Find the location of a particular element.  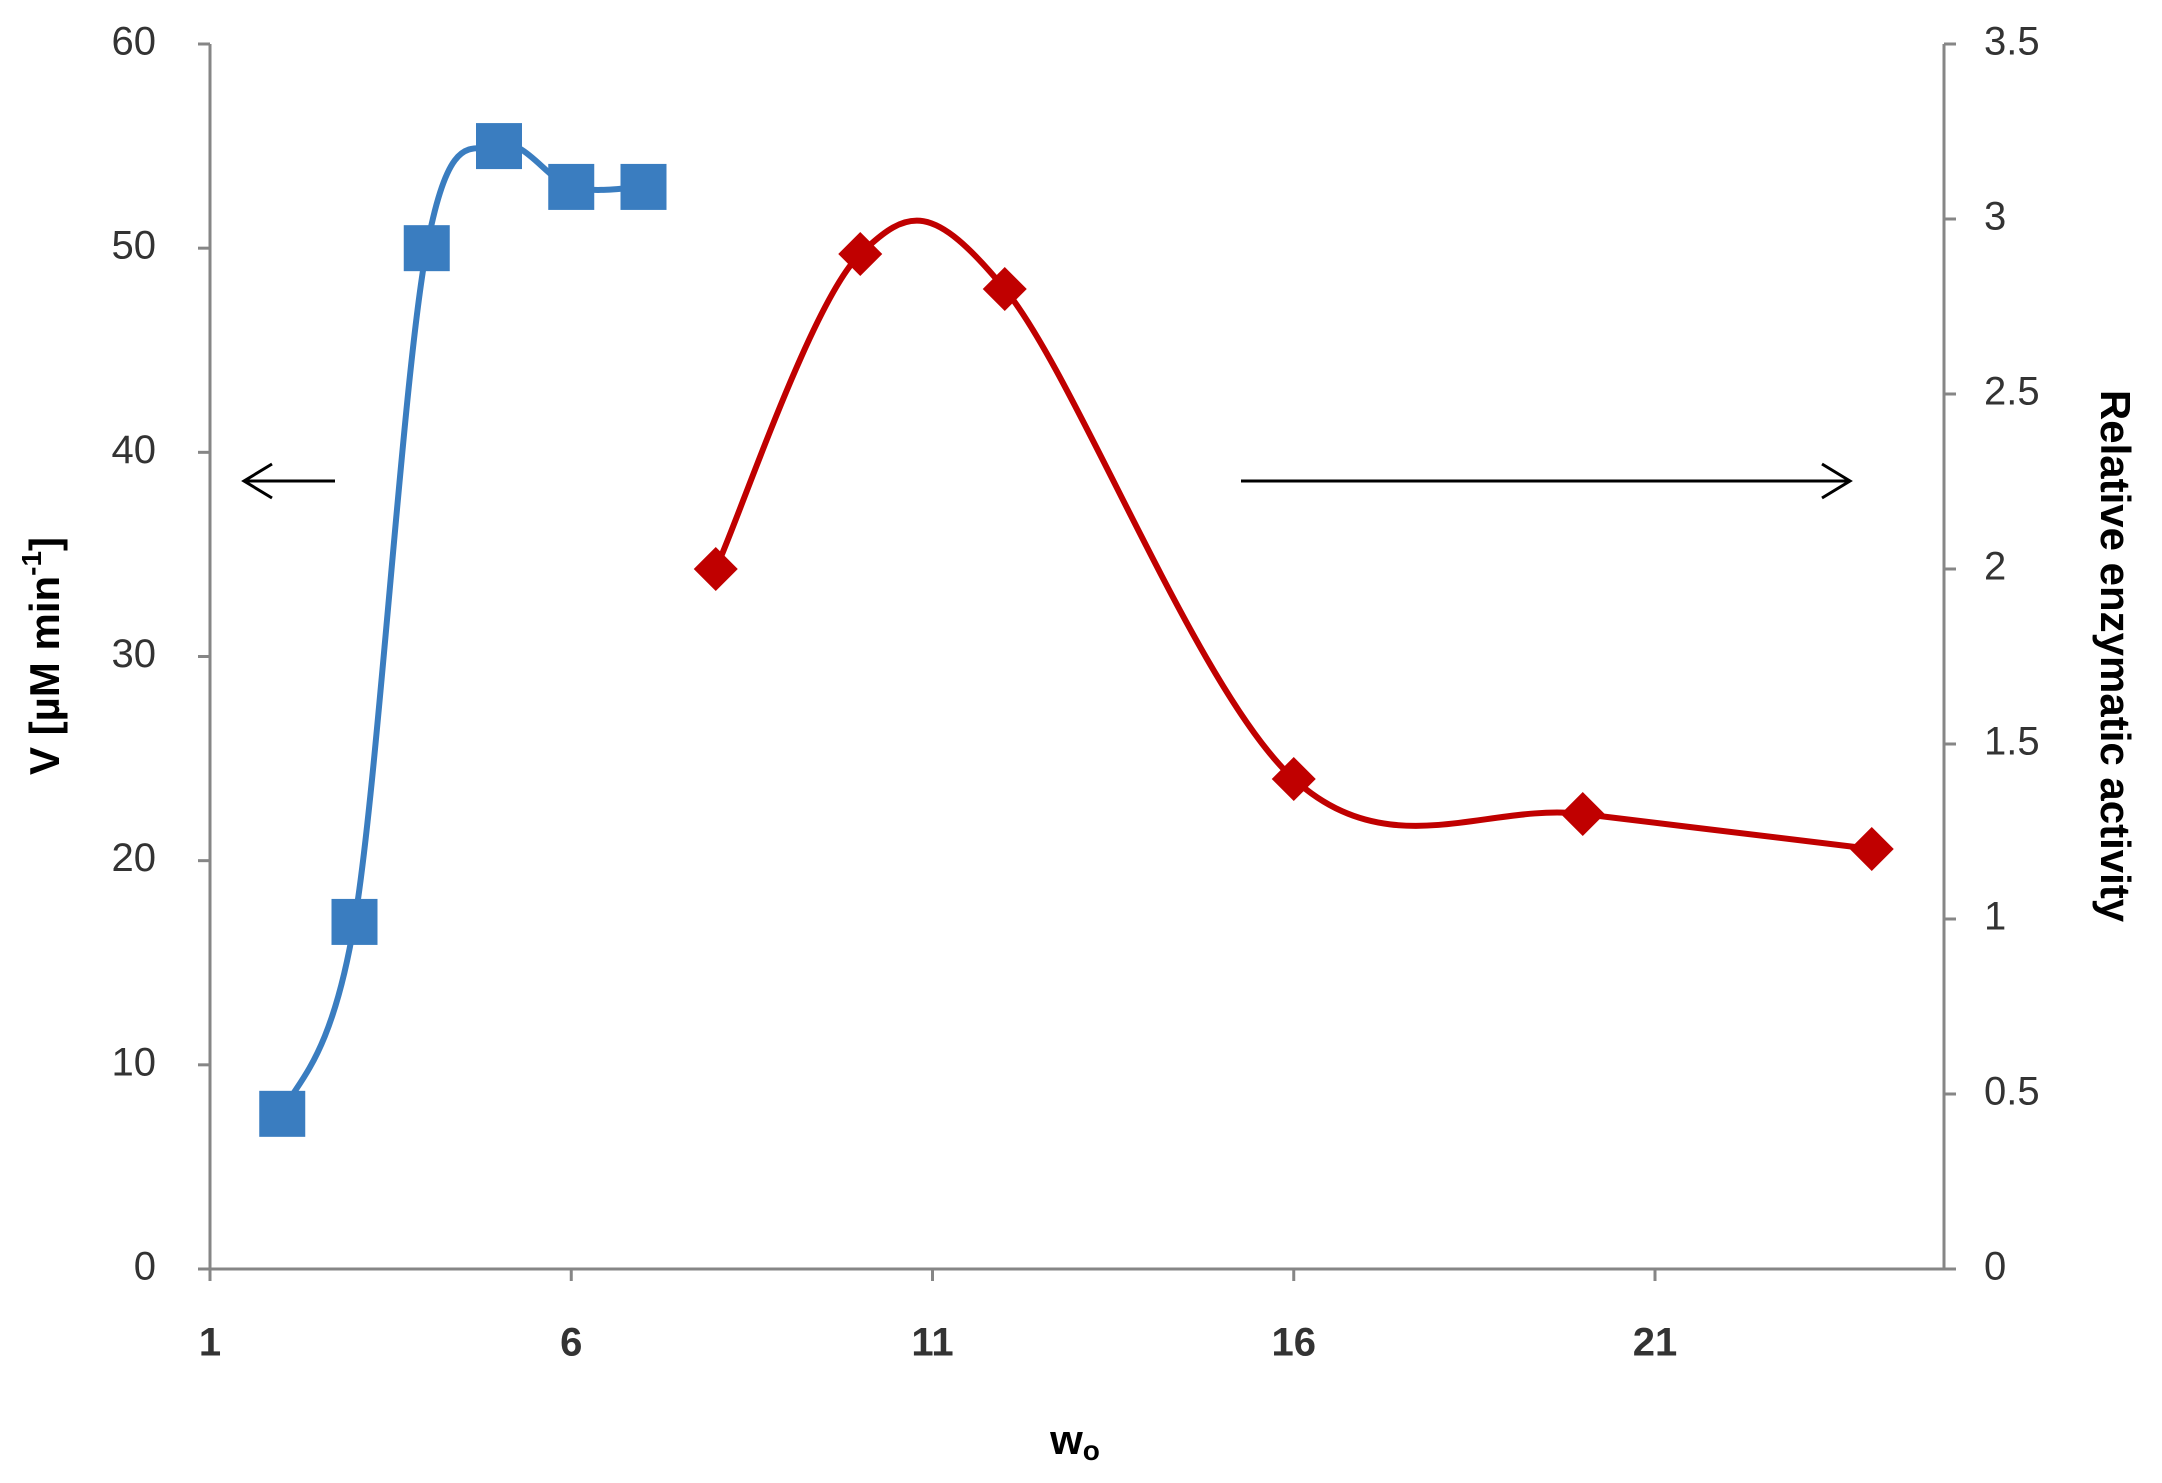

left-arrow-head is located at coordinates (257, 481).